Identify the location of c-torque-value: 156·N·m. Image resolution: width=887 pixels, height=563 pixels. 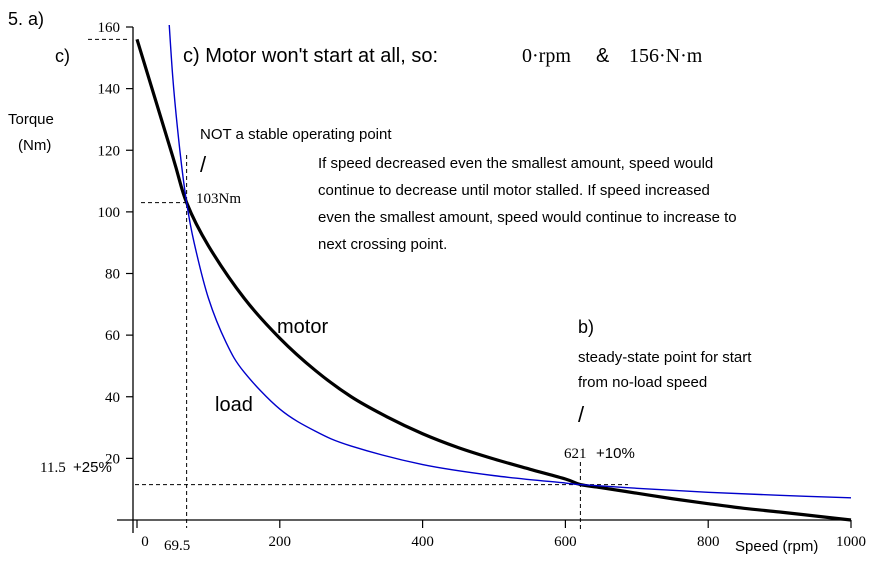
(666, 56).